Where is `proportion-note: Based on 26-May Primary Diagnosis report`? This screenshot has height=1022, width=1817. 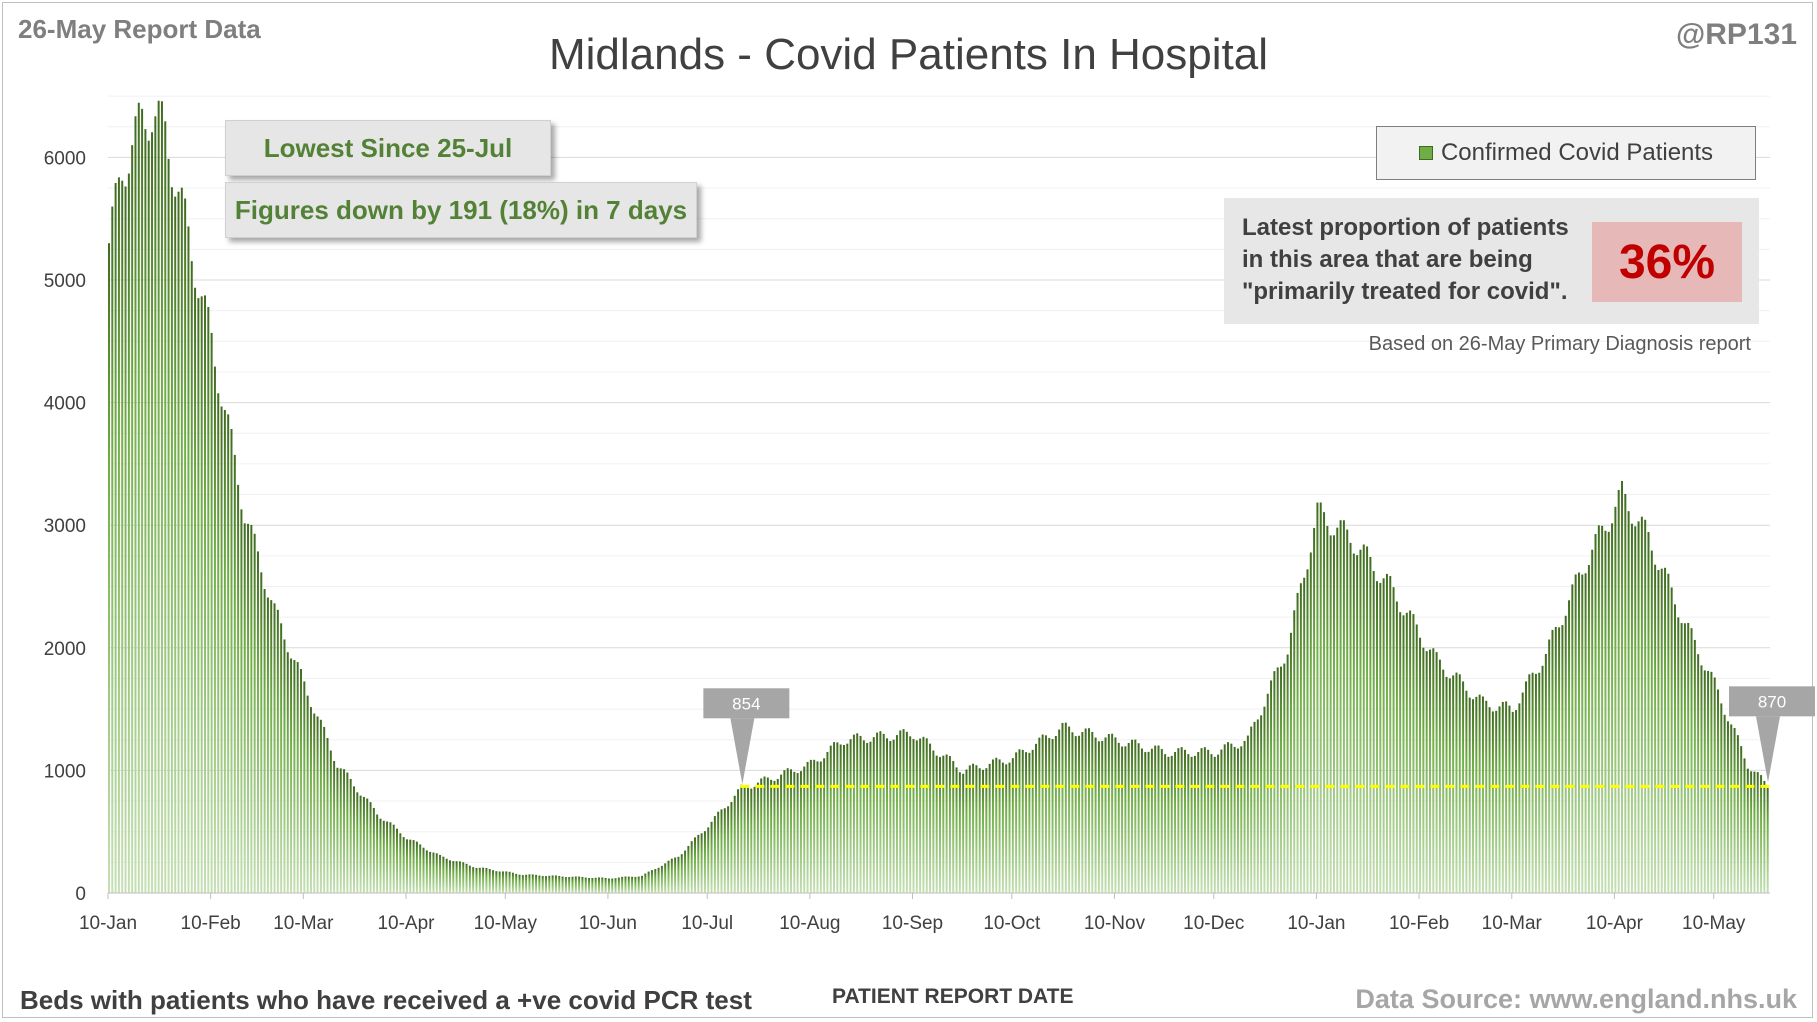 proportion-note: Based on 26-May Primary Diagnosis report is located at coordinates (1559, 344).